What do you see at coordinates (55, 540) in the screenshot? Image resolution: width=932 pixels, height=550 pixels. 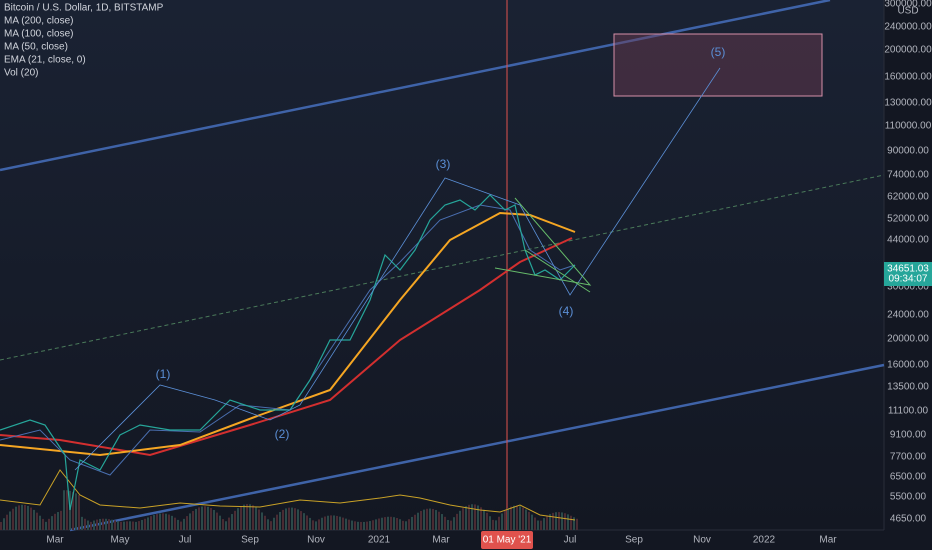 I see `time-label: Mar` at bounding box center [55, 540].